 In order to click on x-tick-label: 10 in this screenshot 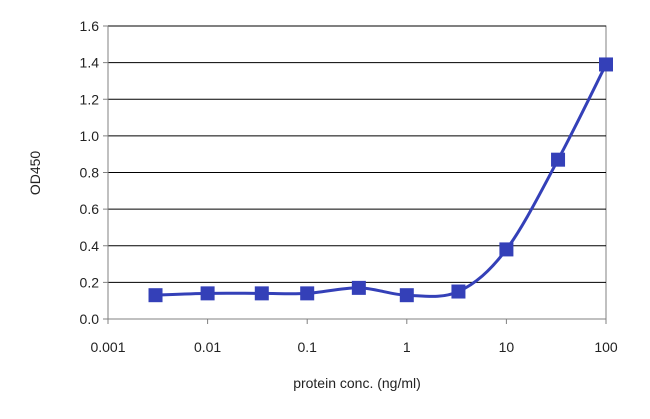, I will do `click(507, 347)`.